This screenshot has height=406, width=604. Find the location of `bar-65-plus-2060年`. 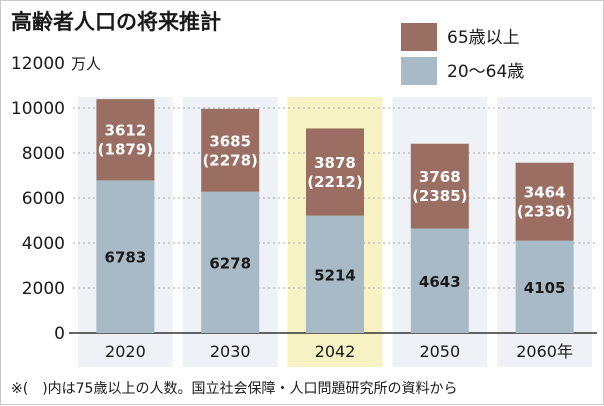

bar-65-plus-2060年 is located at coordinates (544, 201).